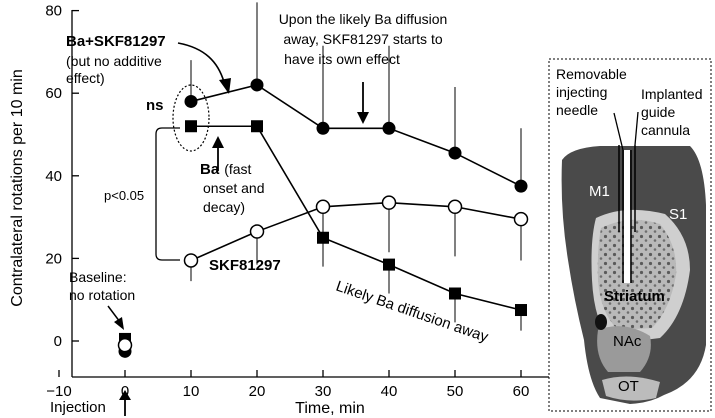 The width and height of the screenshot is (715, 418). Describe the element at coordinates (521, 391) in the screenshot. I see `x-tick-label: 60` at that location.